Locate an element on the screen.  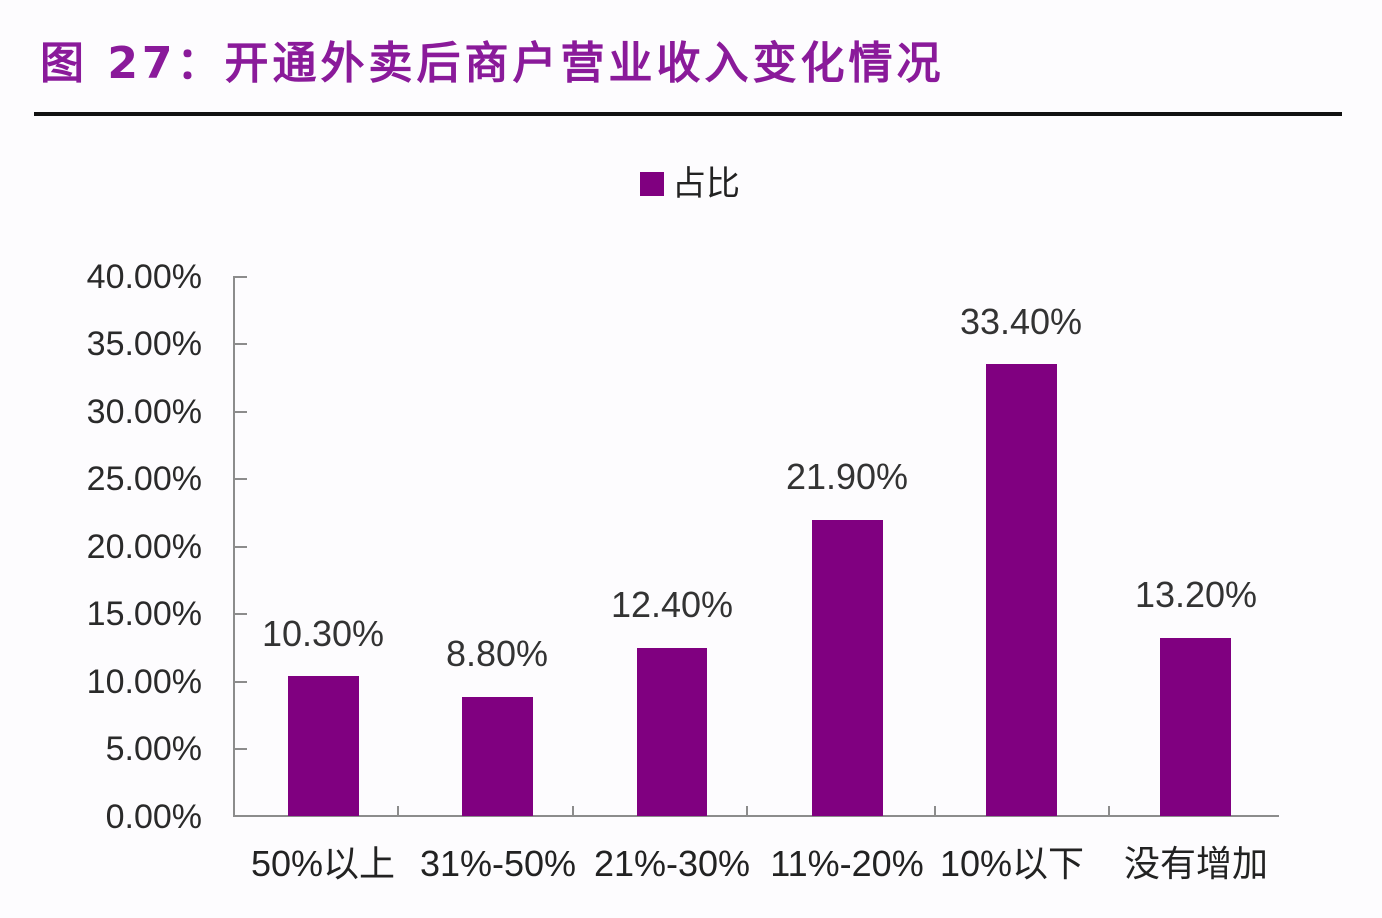
y-tick-label: 20.00% is located at coordinates (144, 547).